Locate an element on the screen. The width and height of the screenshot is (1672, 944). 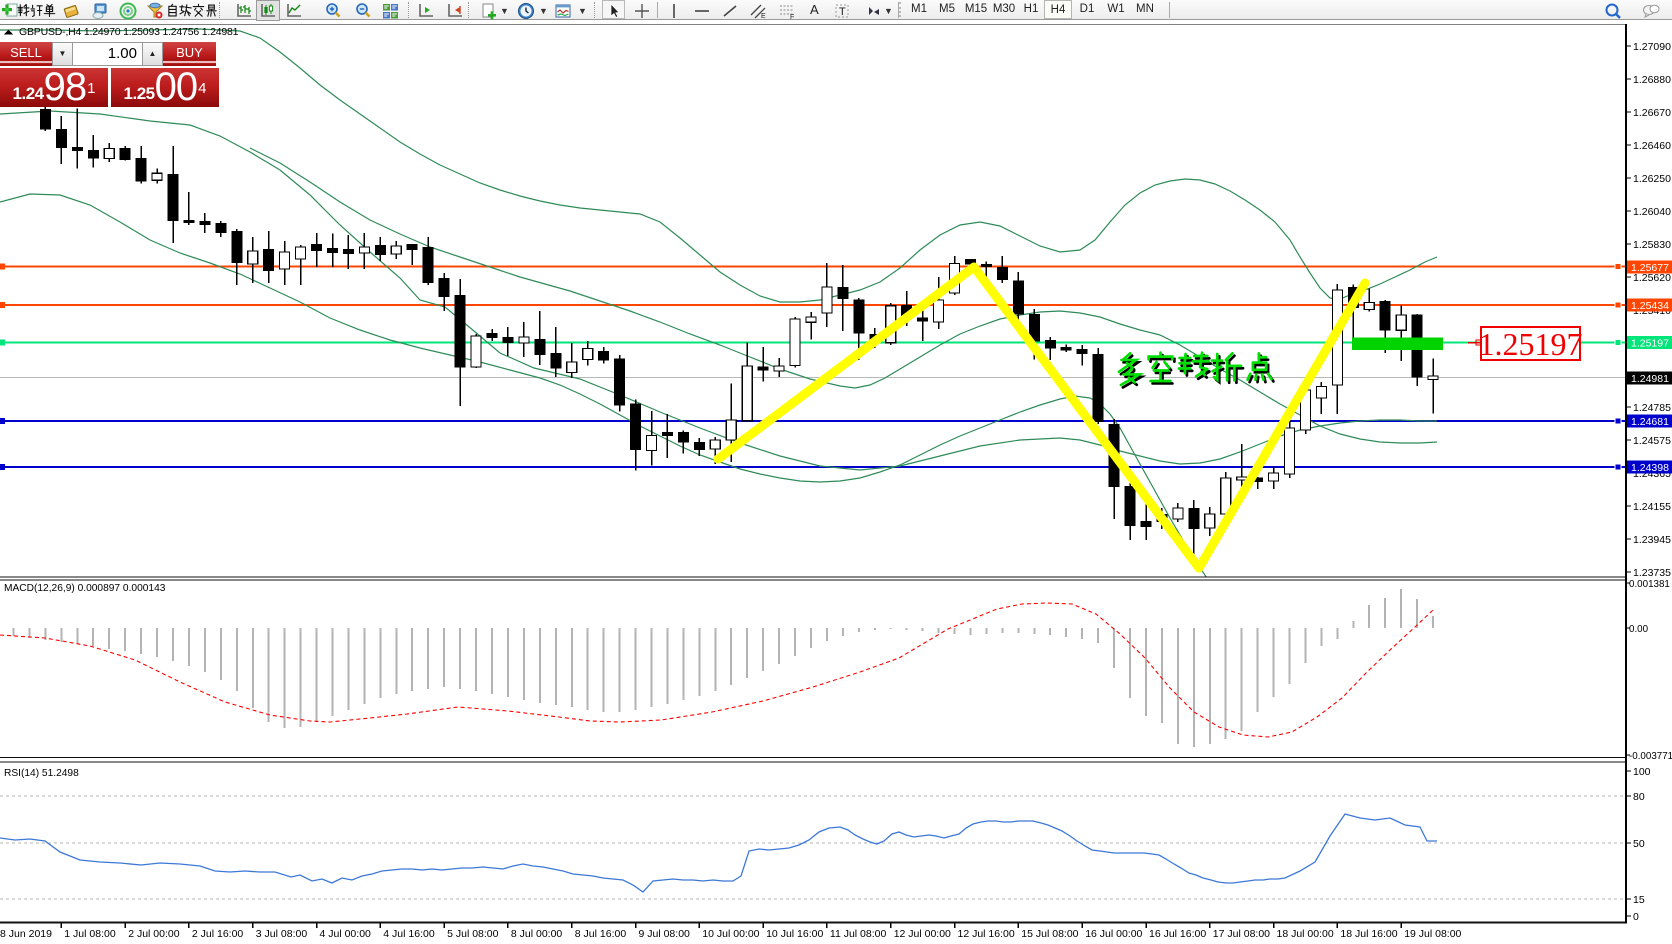
svg-text: 4 Jul 00:00 is located at coordinates (346, 934).